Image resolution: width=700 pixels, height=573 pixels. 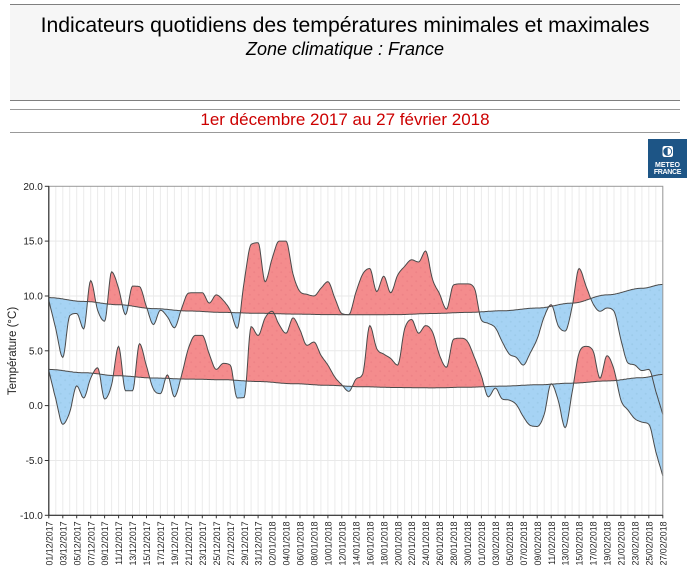 What do you see at coordinates (384, 543) in the screenshot?
I see `svg-text: 18/01/2018` at bounding box center [384, 543].